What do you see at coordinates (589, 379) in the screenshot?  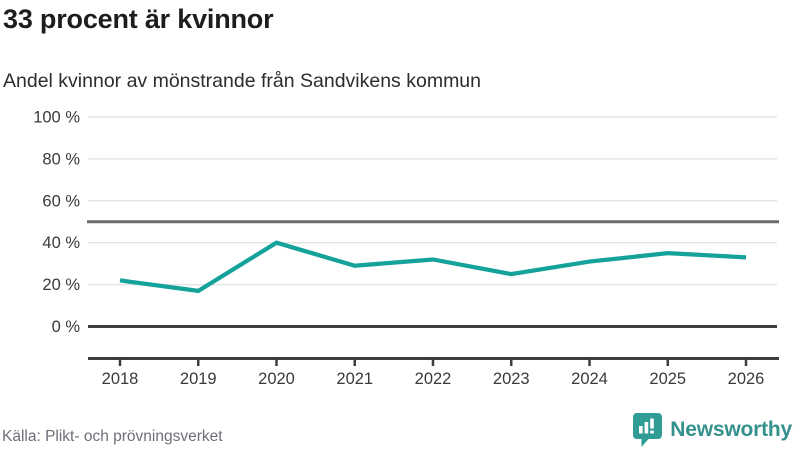 I see `x-tick-label: 2024` at bounding box center [589, 379].